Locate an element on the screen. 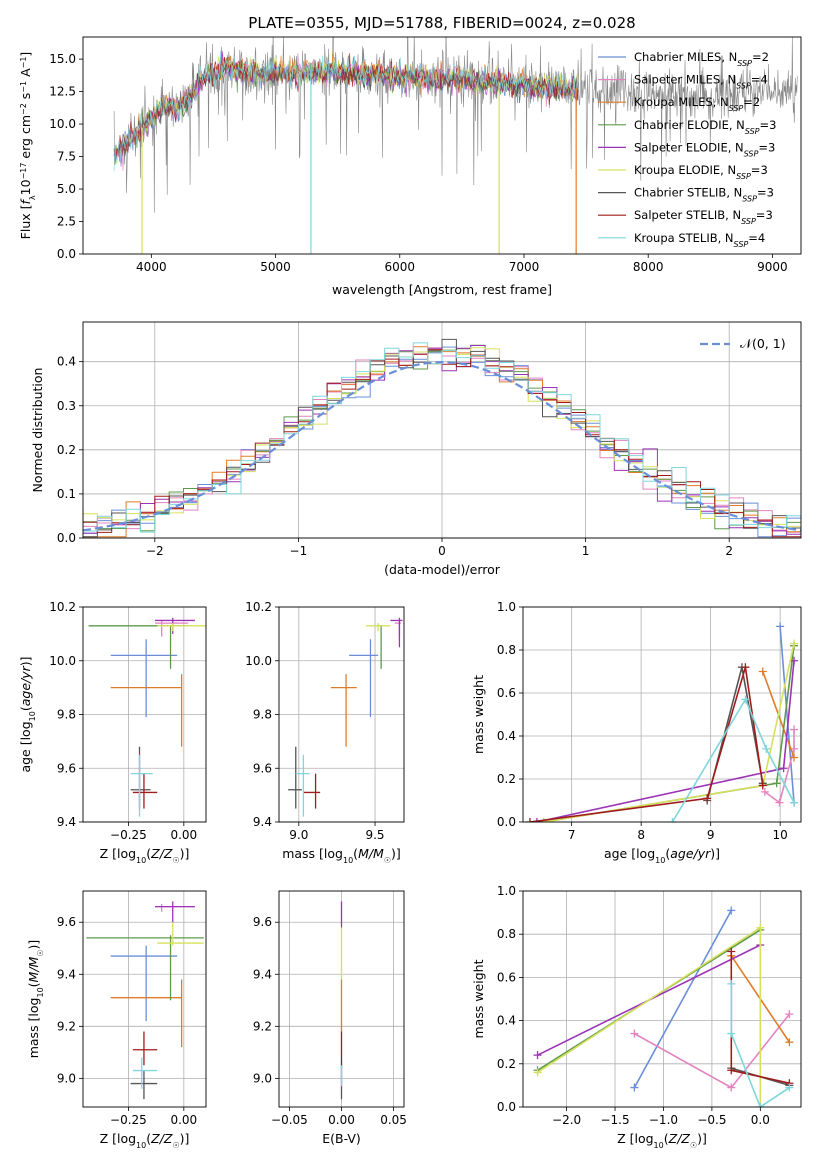  weight-vs-z-plot-area is located at coordinates (663, 1006).